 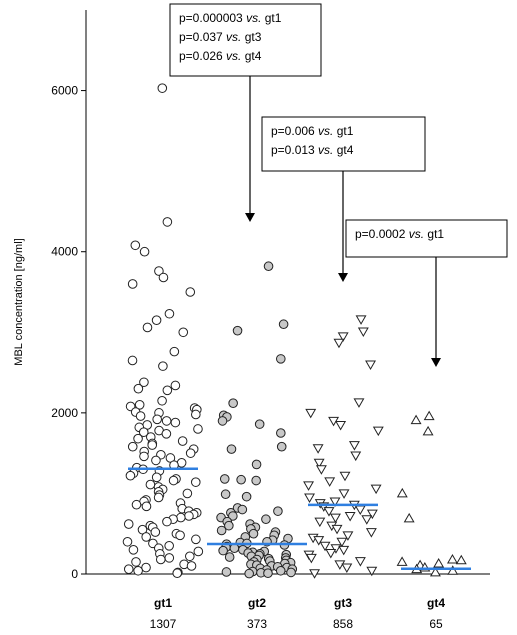 I want to click on median-value-gt3: 858, so click(x=343, y=624).